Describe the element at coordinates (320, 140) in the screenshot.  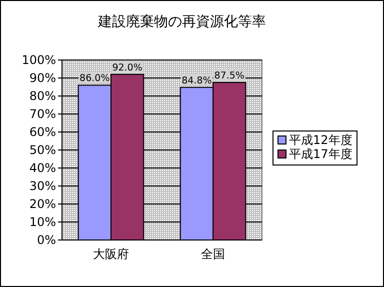
I see `legend-label: 平成12年度` at that location.